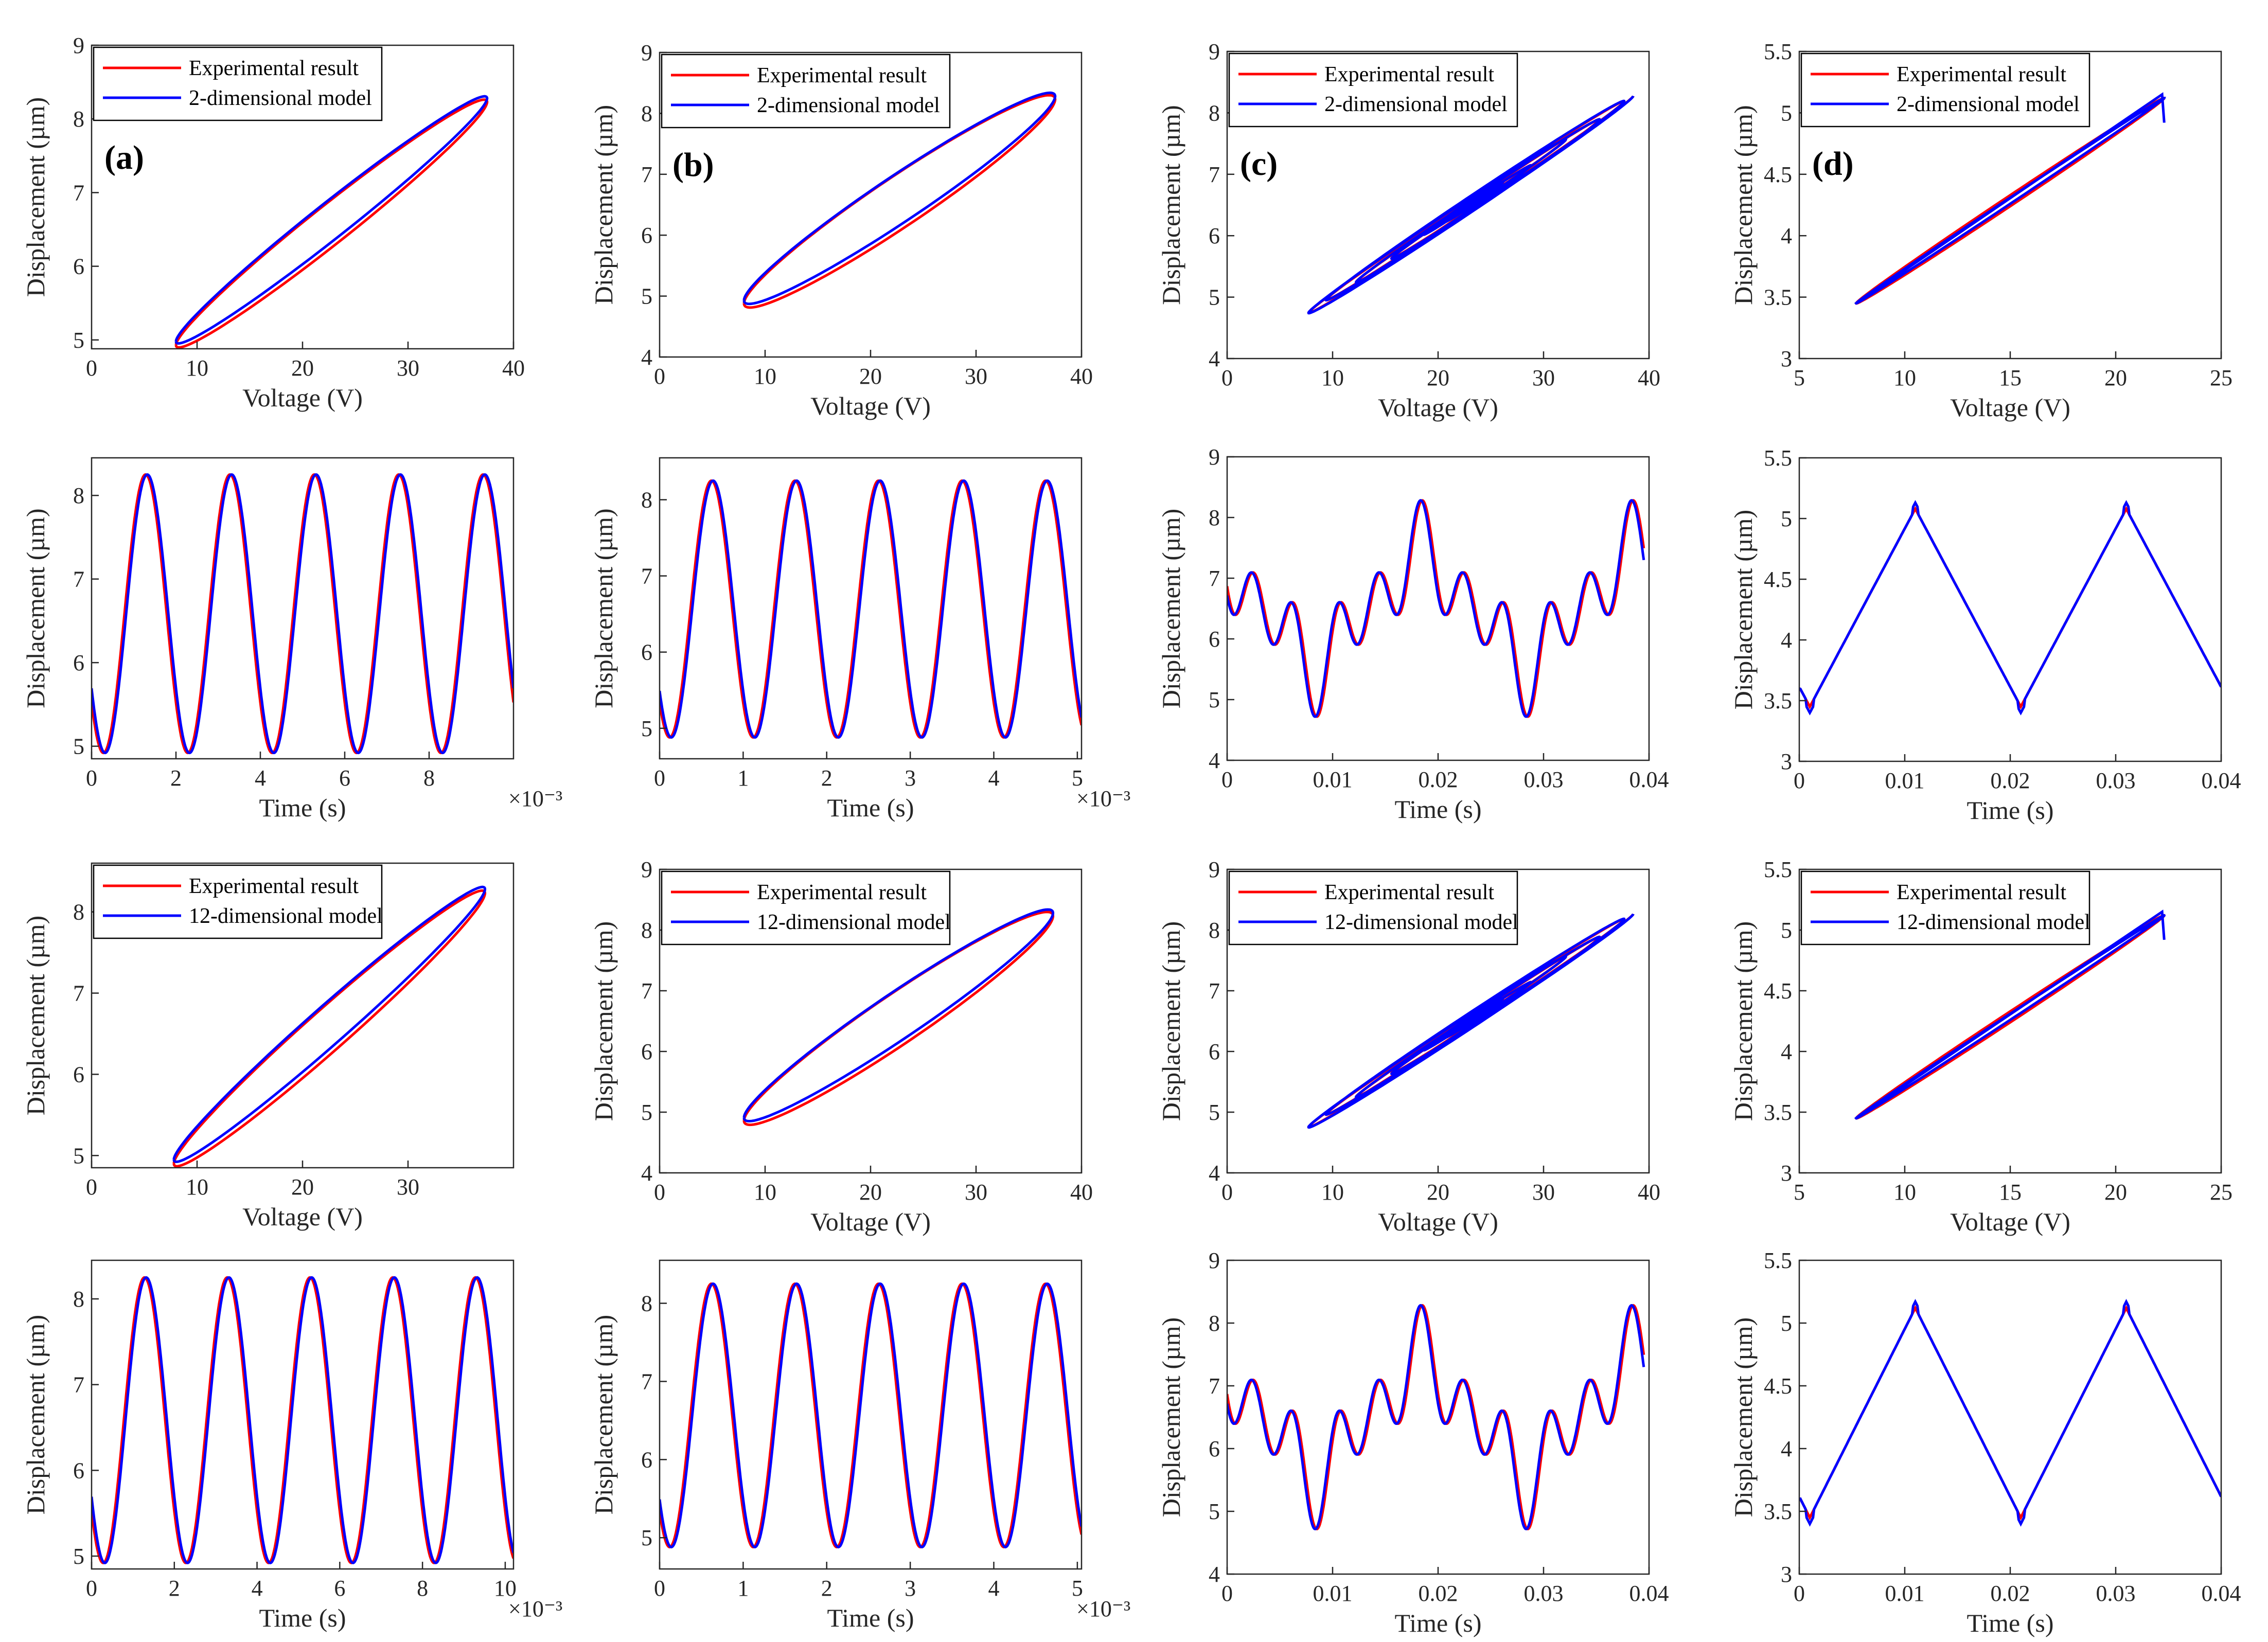  I want to click on x-tick-label: 0.04, so click(2221, 1593).